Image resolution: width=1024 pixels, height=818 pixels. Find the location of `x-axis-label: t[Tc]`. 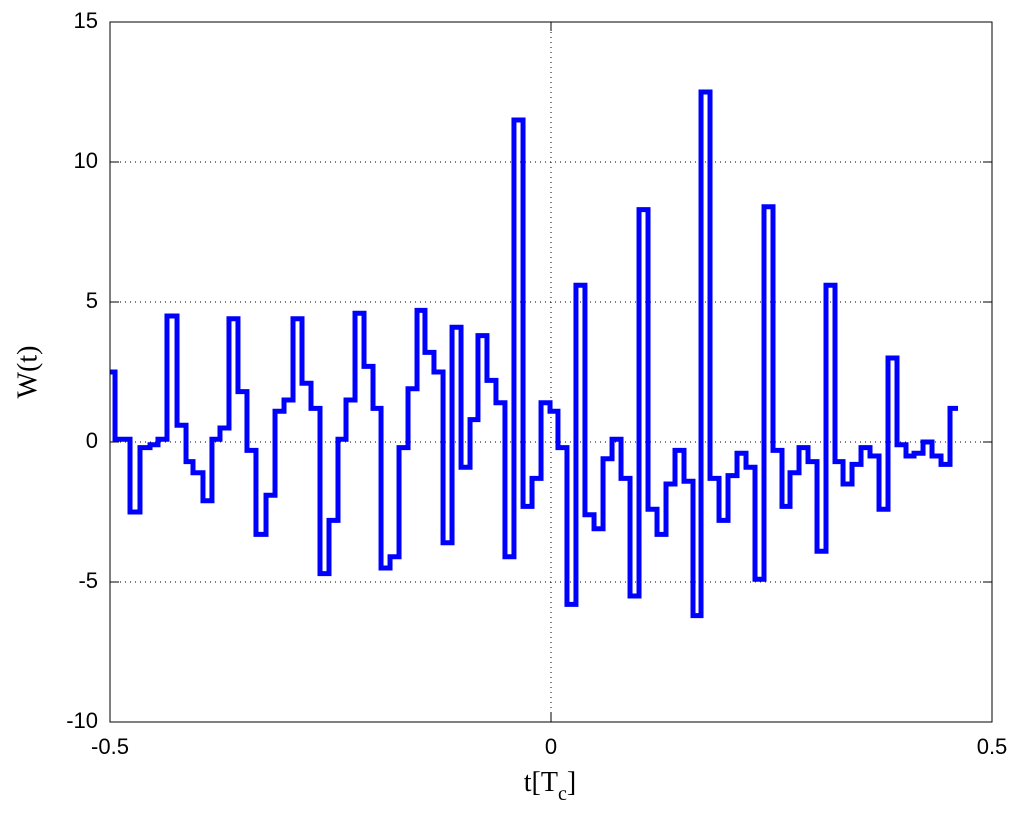

x-axis-label: t[Tc] is located at coordinates (550, 785).